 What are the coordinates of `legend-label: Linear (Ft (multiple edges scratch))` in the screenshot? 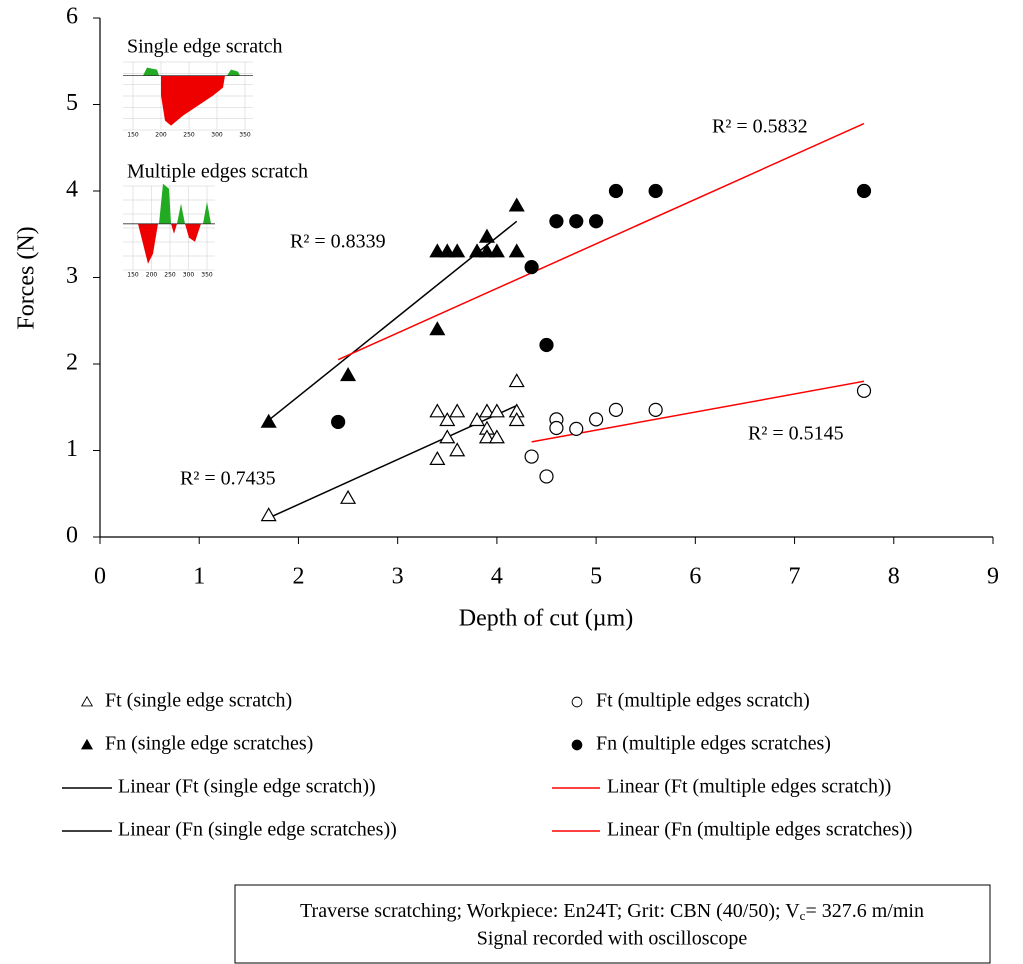 It's located at (749, 787).